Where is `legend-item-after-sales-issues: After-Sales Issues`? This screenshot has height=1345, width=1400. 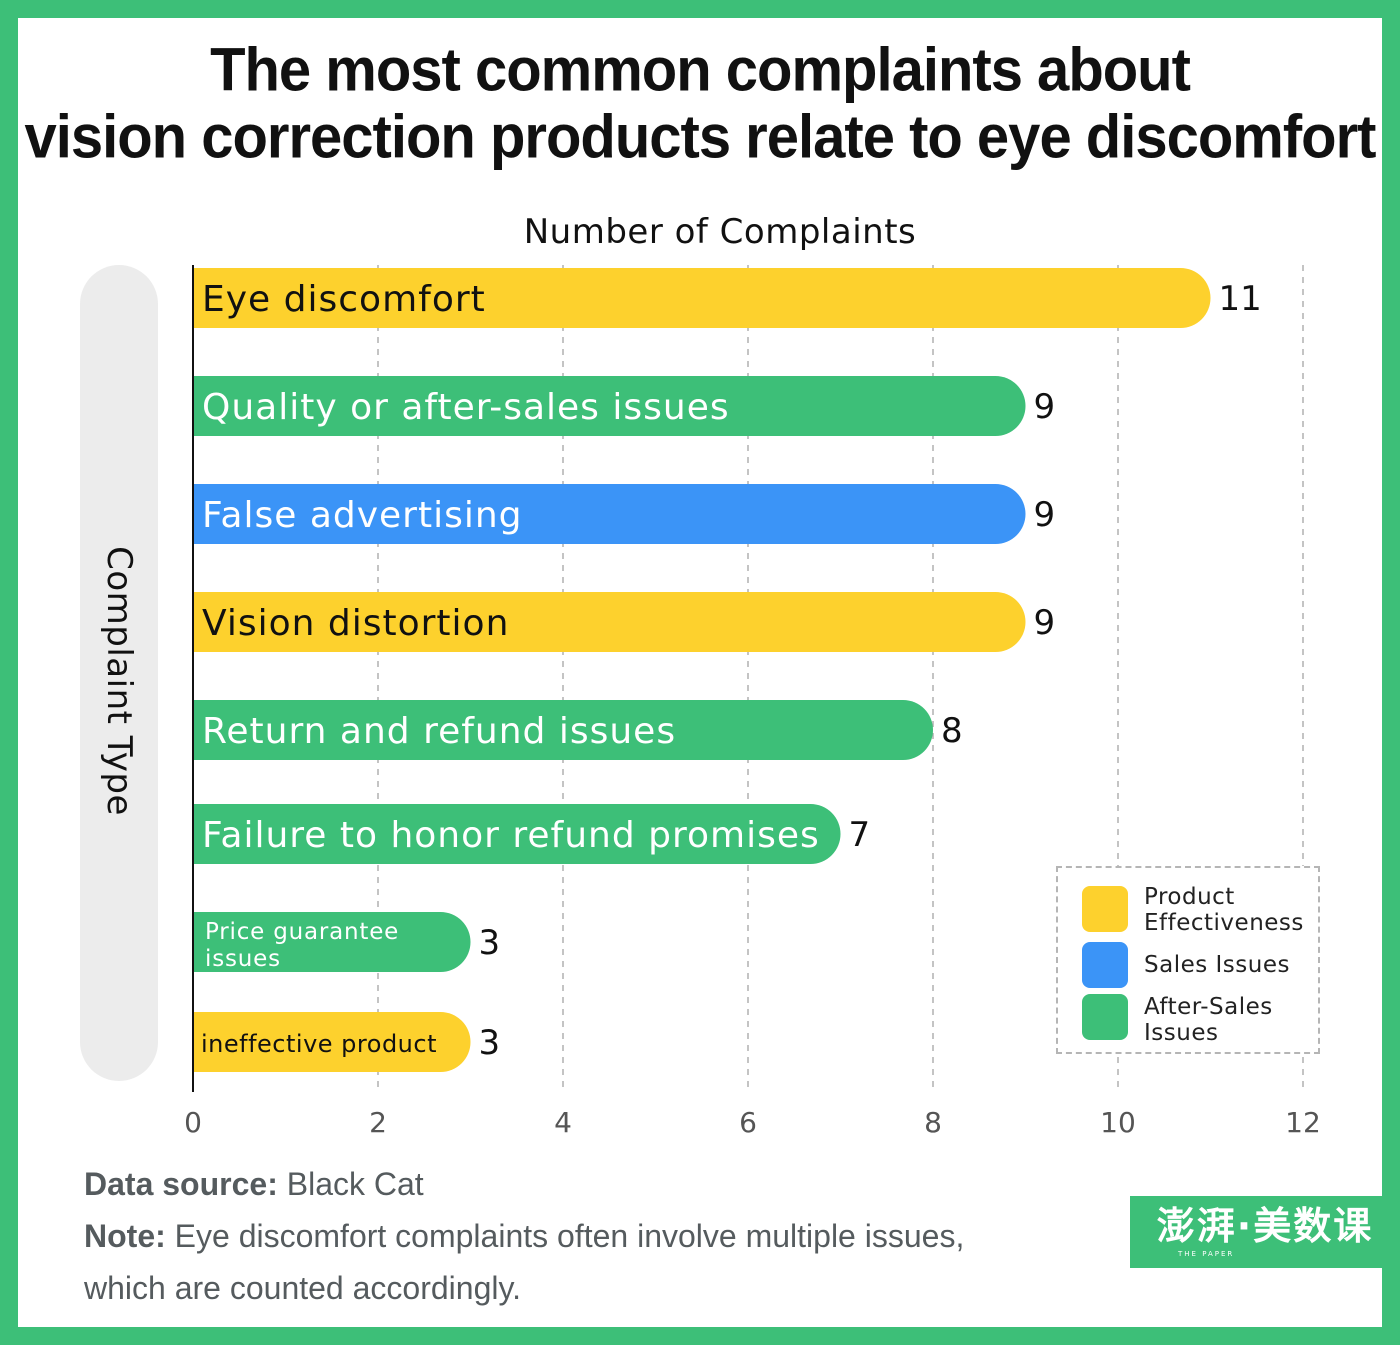
legend-item-after-sales-issues: After-Sales Issues is located at coordinates (1197, 1019).